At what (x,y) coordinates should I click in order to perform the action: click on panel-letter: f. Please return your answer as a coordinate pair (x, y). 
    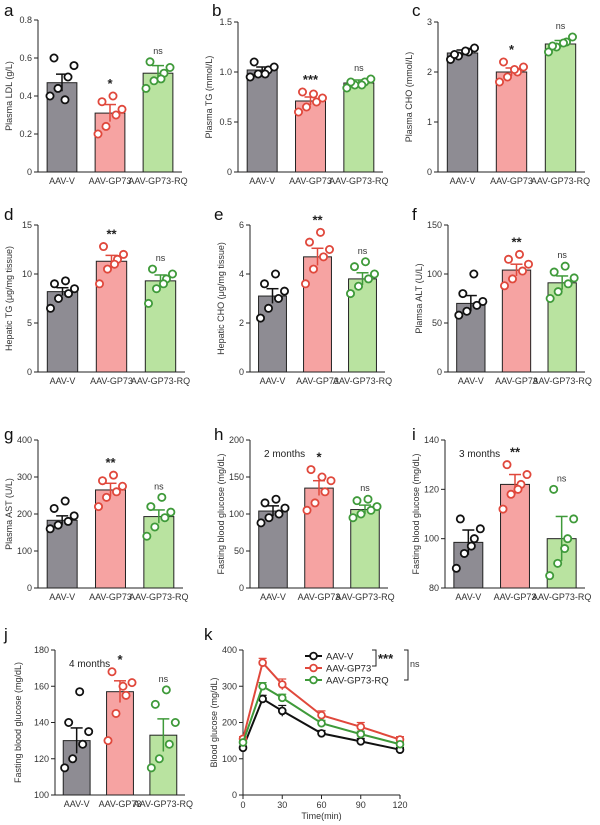
    Looking at the image, I should click on (414, 214).